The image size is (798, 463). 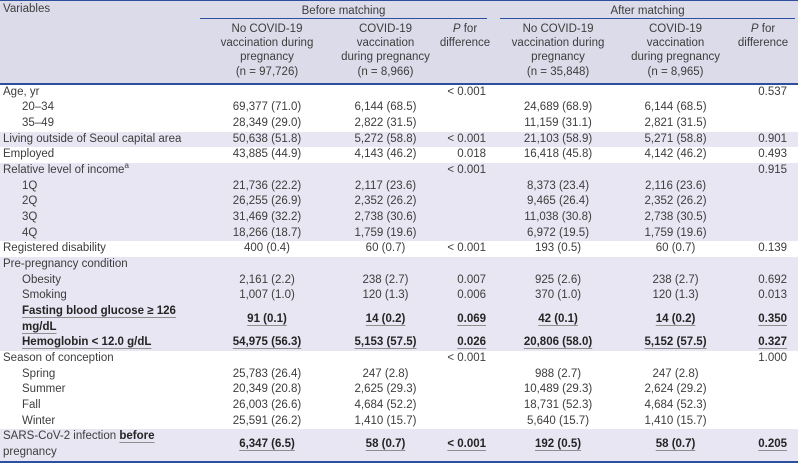 What do you see at coordinates (29, 154) in the screenshot?
I see `row-label: Employed` at bounding box center [29, 154].